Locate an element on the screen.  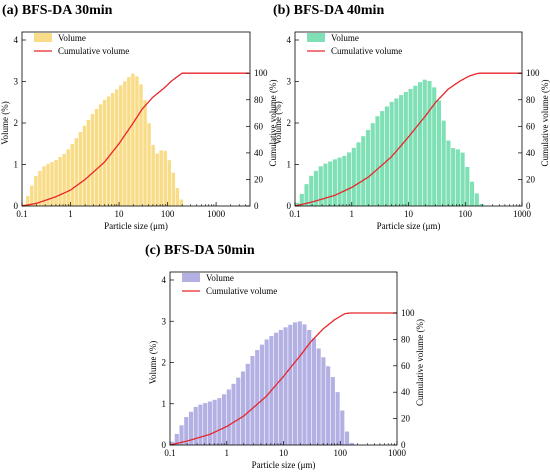
y2-tick-label: 20 is located at coordinates (406, 419).